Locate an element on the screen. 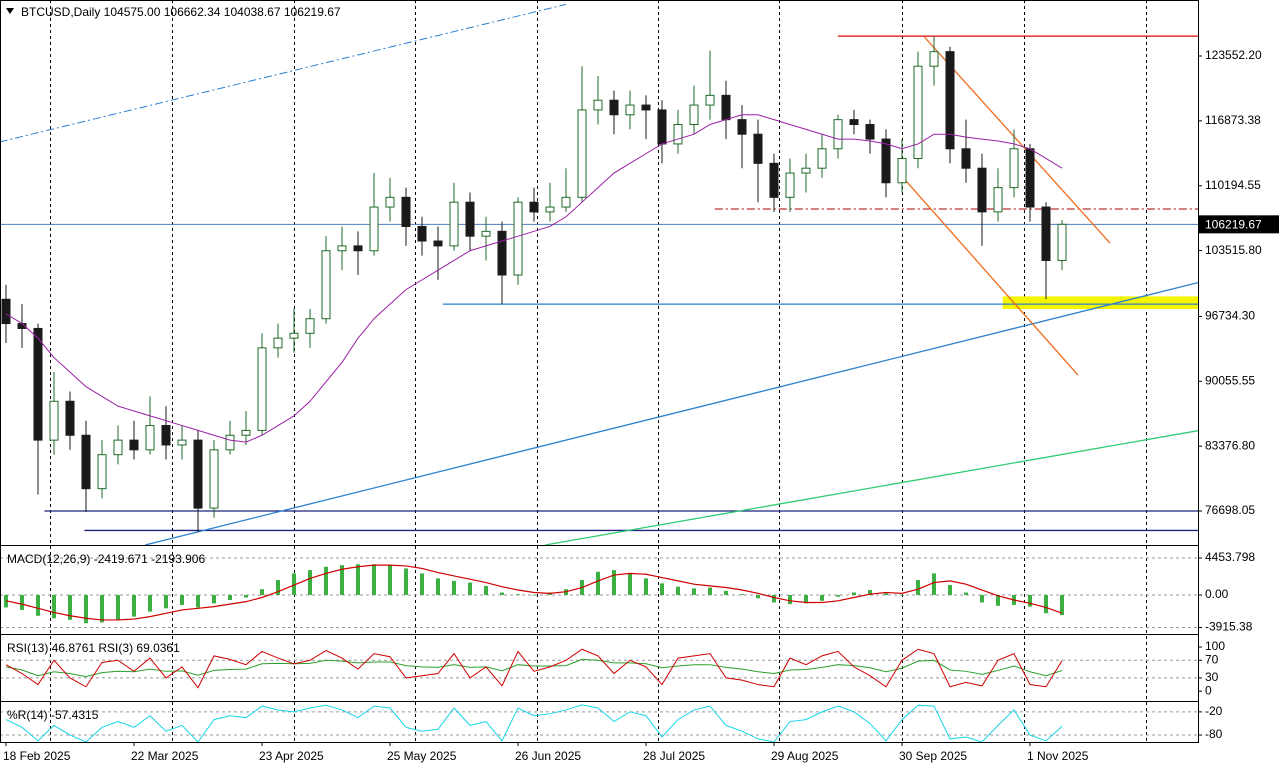 This screenshot has width=1287, height=771. y-tick-label: 83376.80 is located at coordinates (1230, 445).